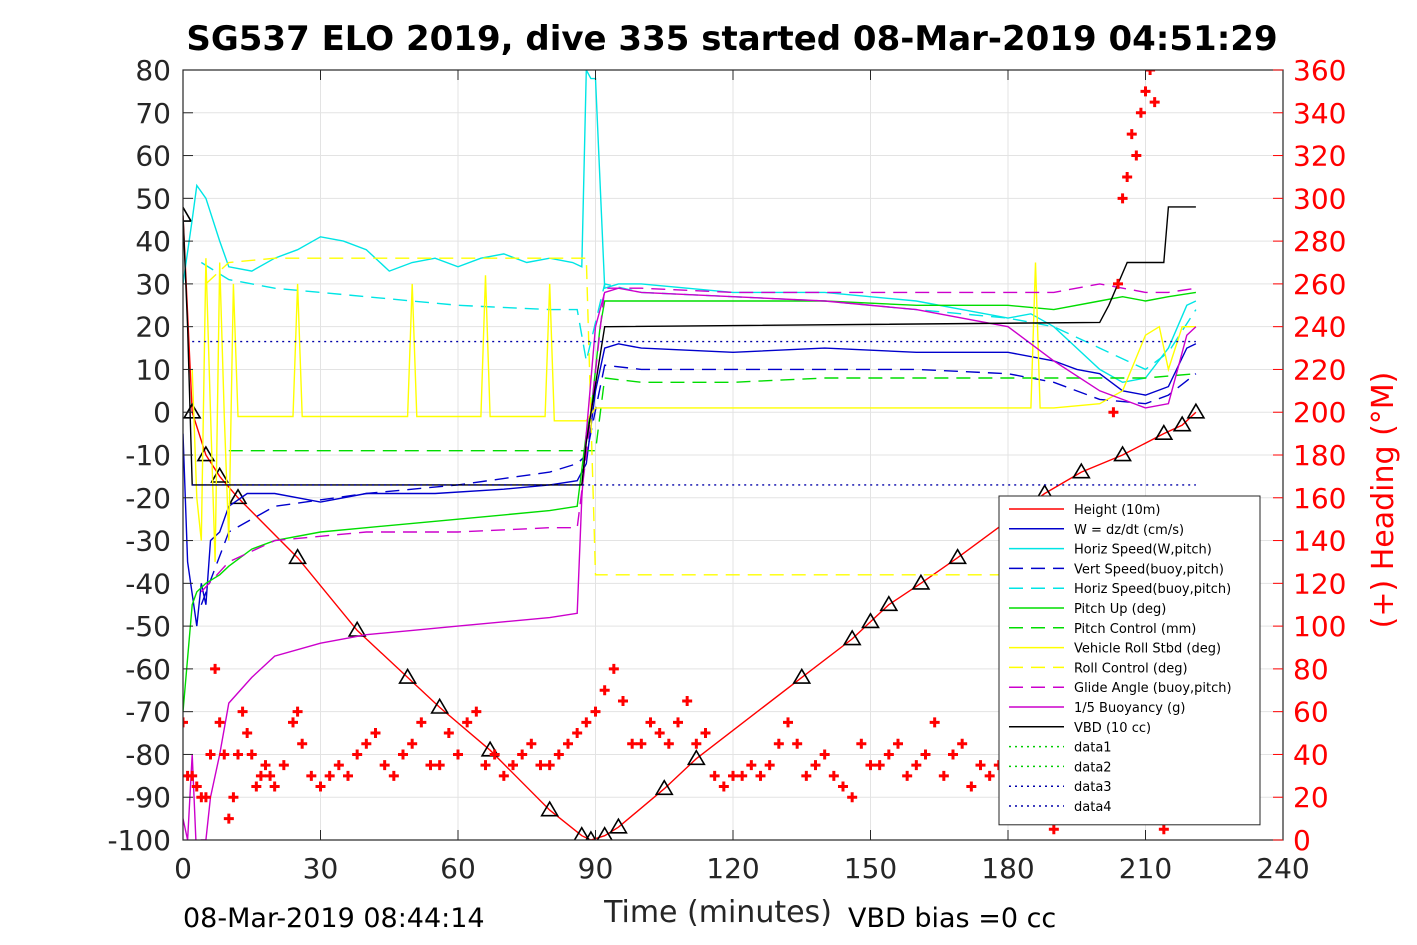 The height and width of the screenshot is (945, 1417). What do you see at coordinates (153, 70) in the screenshot?
I see `y-tick-label: 80` at bounding box center [153, 70].